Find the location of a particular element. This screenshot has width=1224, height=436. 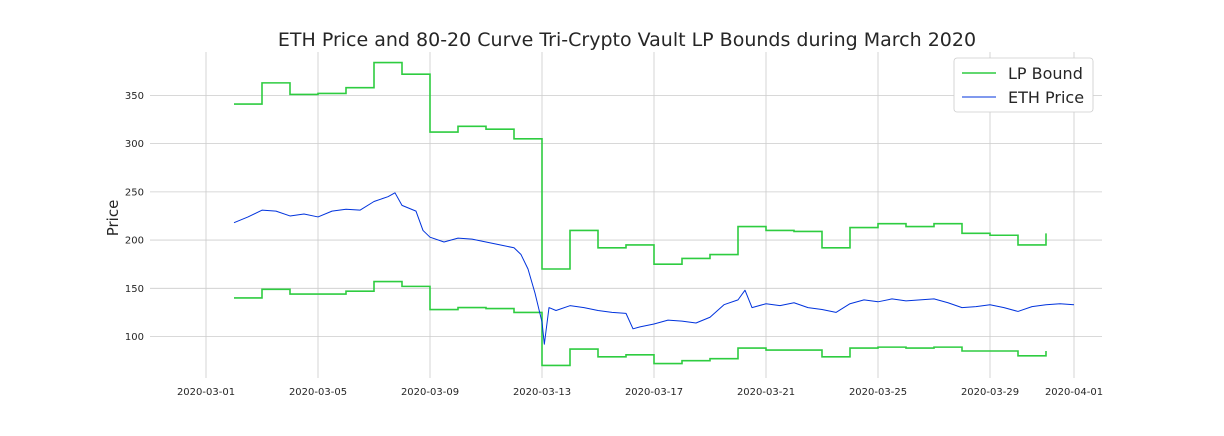

y-tick-label: 250 is located at coordinates (134, 192).